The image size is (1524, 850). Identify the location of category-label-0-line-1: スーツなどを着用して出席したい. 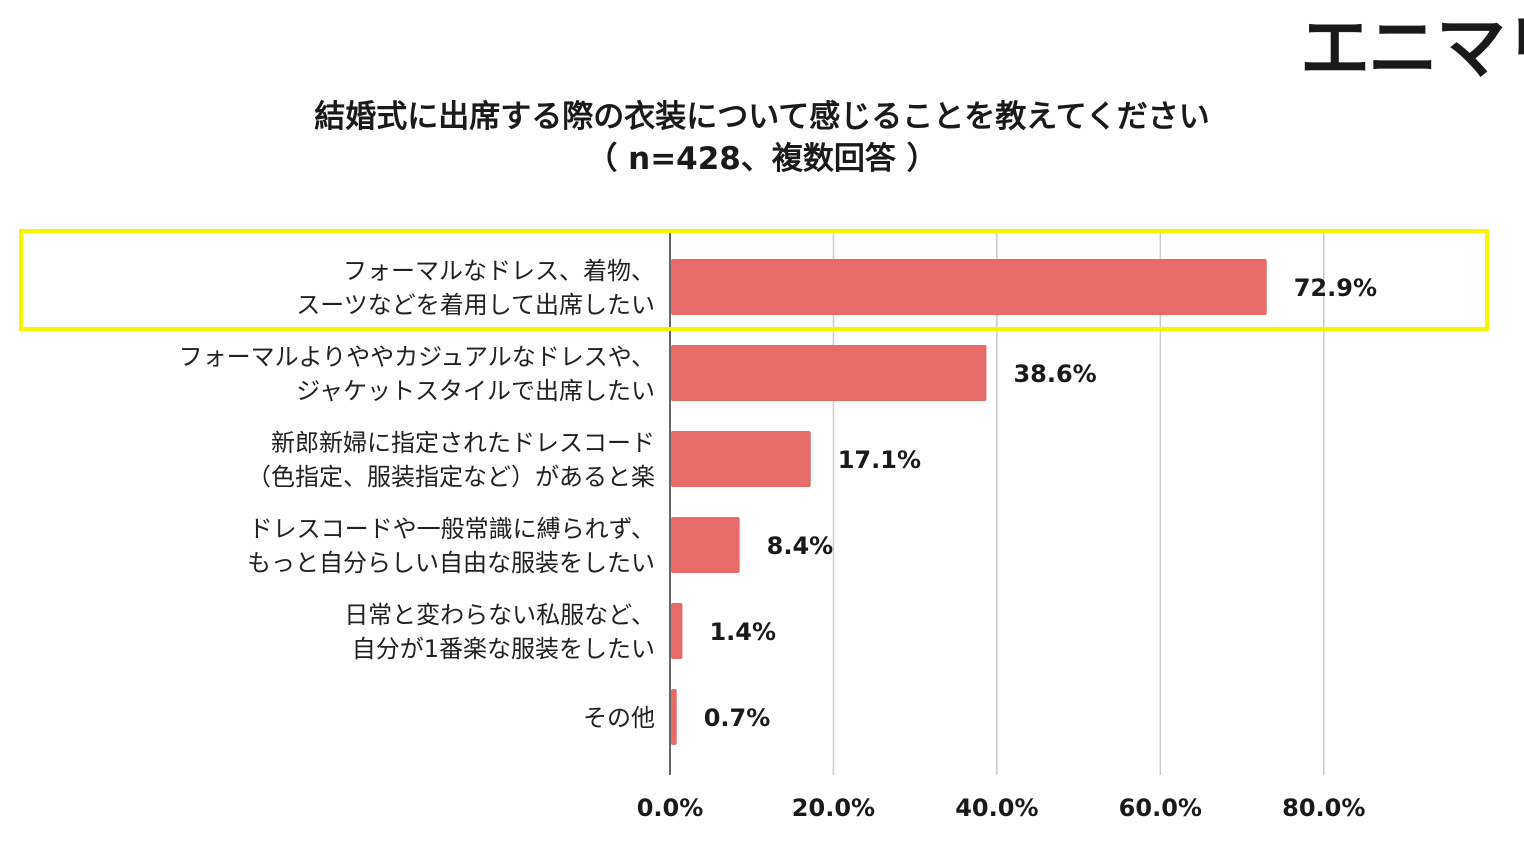
(475, 305).